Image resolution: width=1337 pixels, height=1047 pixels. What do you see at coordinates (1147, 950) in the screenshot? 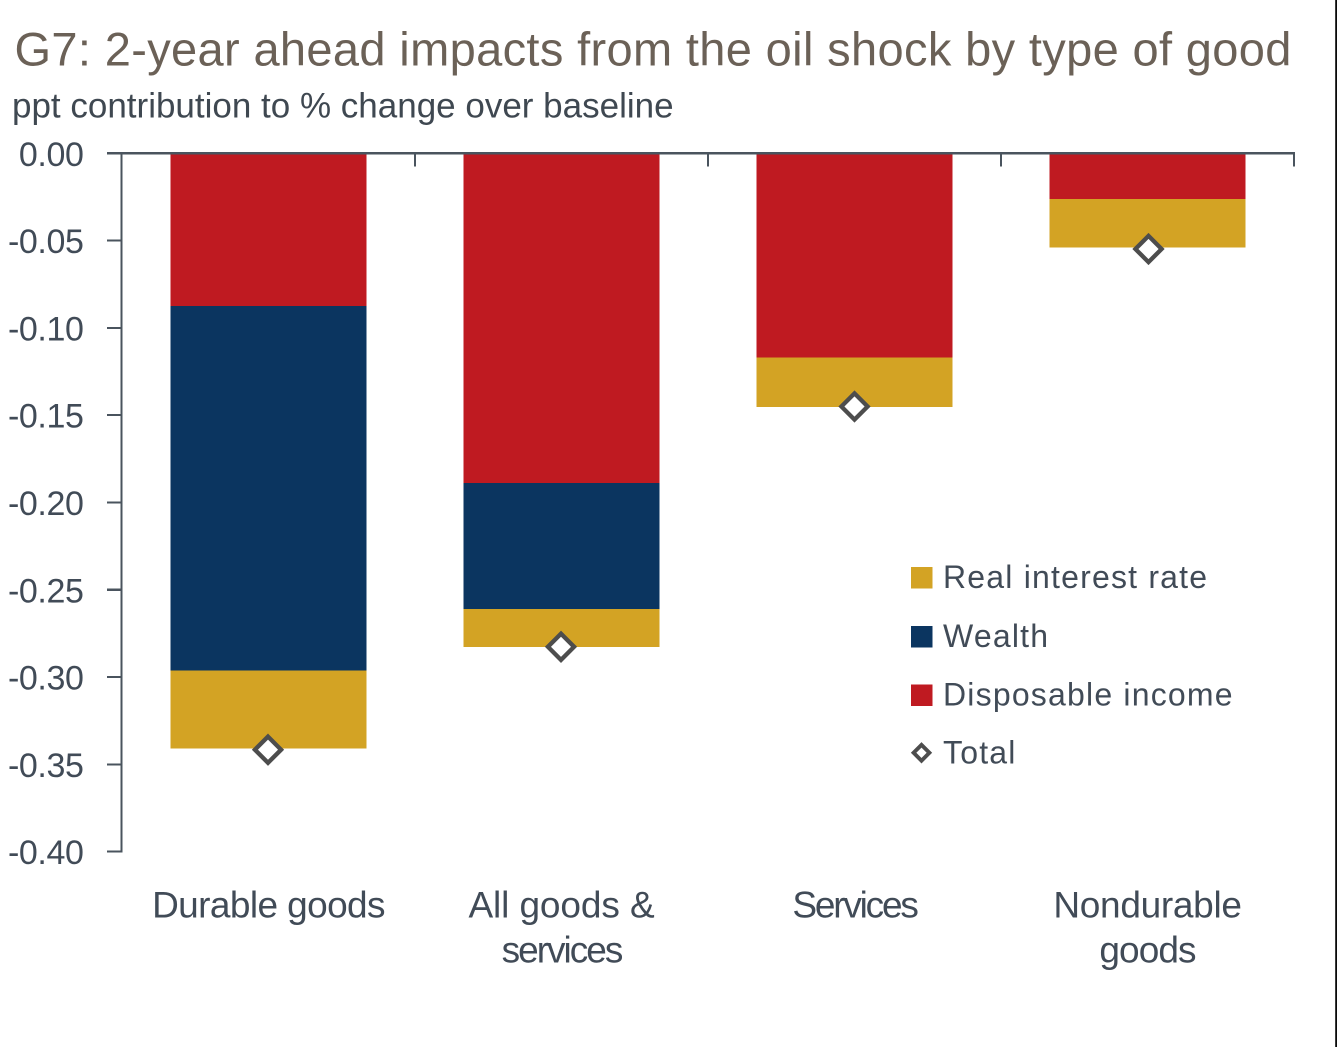
I see `svg-text: goods` at bounding box center [1147, 950].